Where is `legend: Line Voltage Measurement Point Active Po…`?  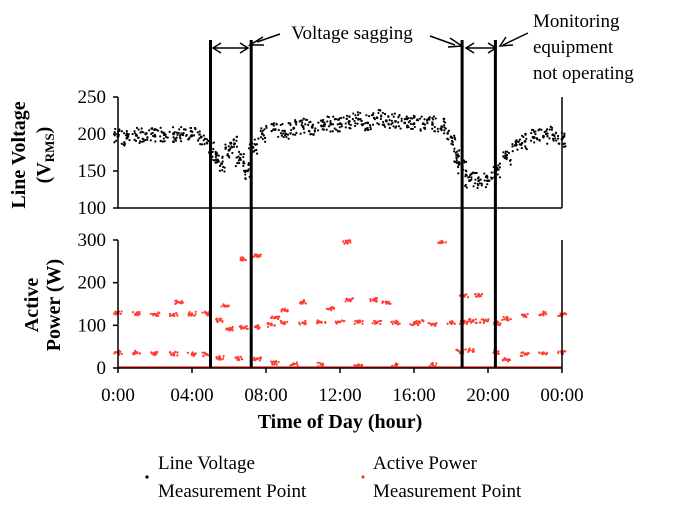 legend: Line Voltage Measurement Point Active Po… is located at coordinates (333, 477).